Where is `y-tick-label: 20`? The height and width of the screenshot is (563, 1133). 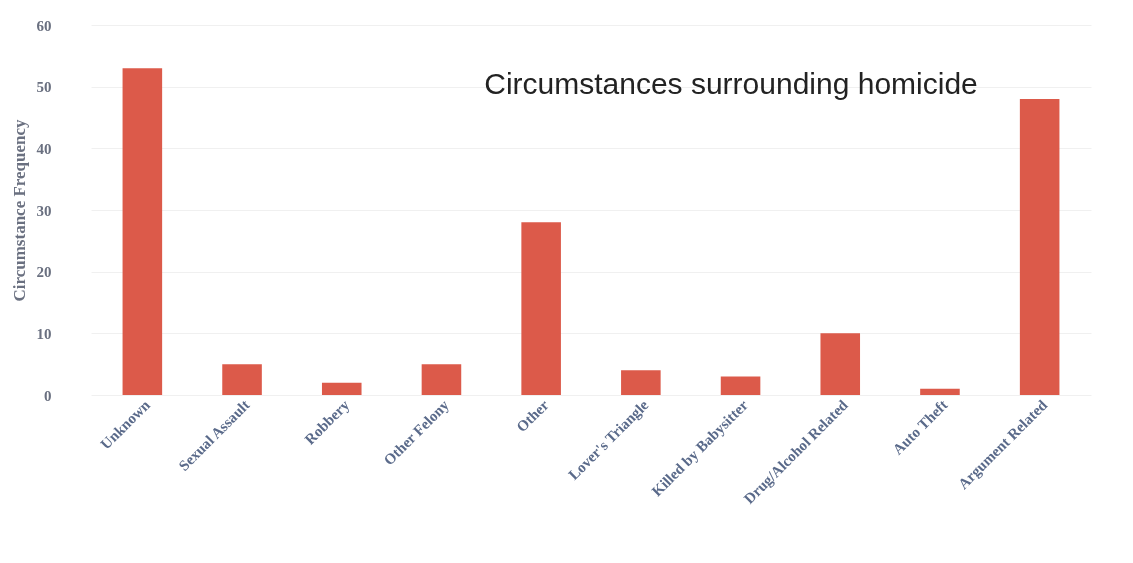
y-tick-label: 20 is located at coordinates (44, 272).